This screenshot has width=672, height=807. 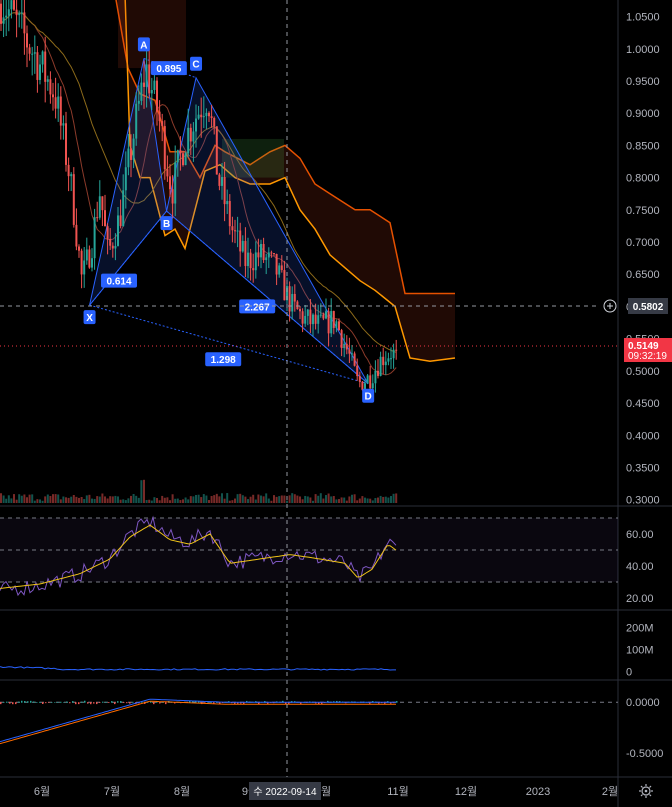 What do you see at coordinates (610, 306) in the screenshot?
I see `add-alert-button` at bounding box center [610, 306].